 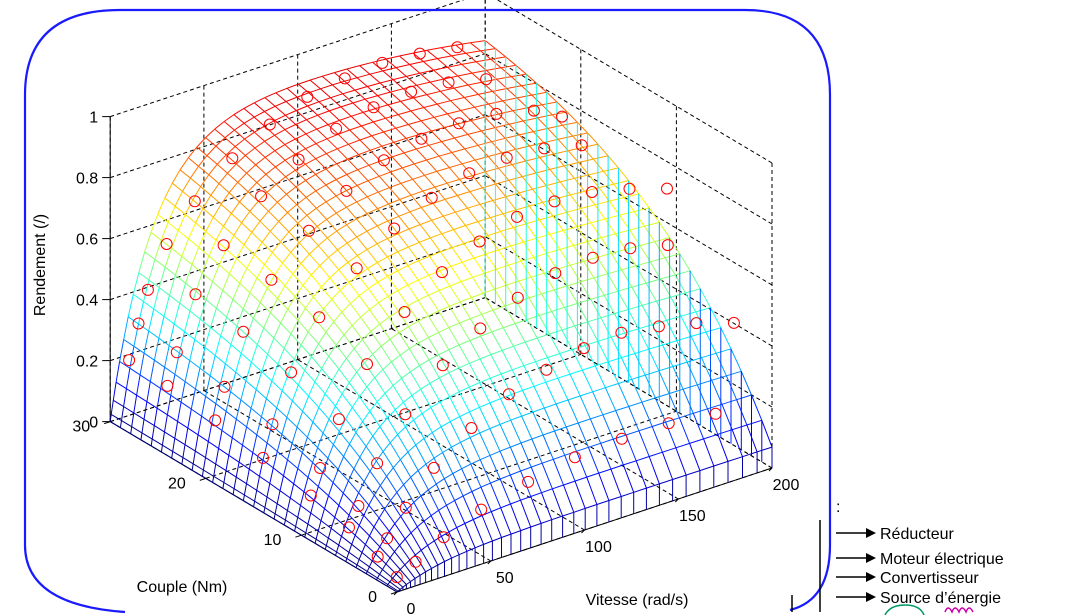 I want to click on legend-label: Source d’énergie, so click(x=940, y=598).